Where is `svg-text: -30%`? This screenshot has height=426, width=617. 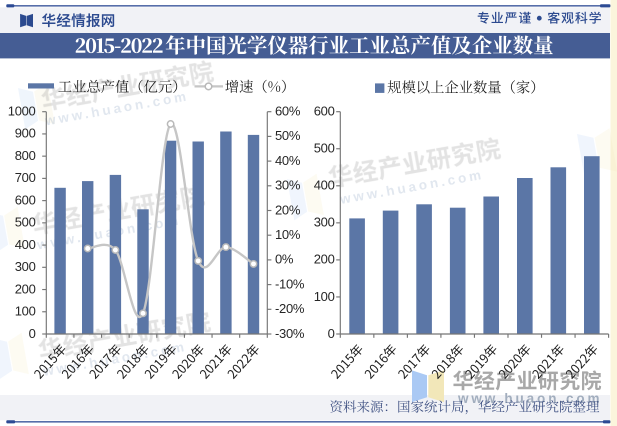 svg-text: -30% is located at coordinates (290, 333).